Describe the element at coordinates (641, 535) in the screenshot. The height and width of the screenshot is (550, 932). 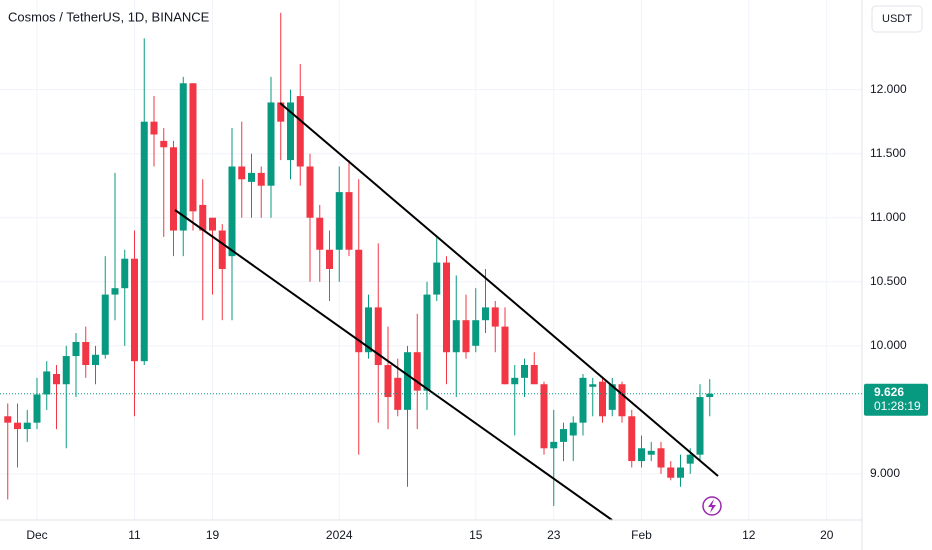
I see `x-tick-label: Feb` at that location.